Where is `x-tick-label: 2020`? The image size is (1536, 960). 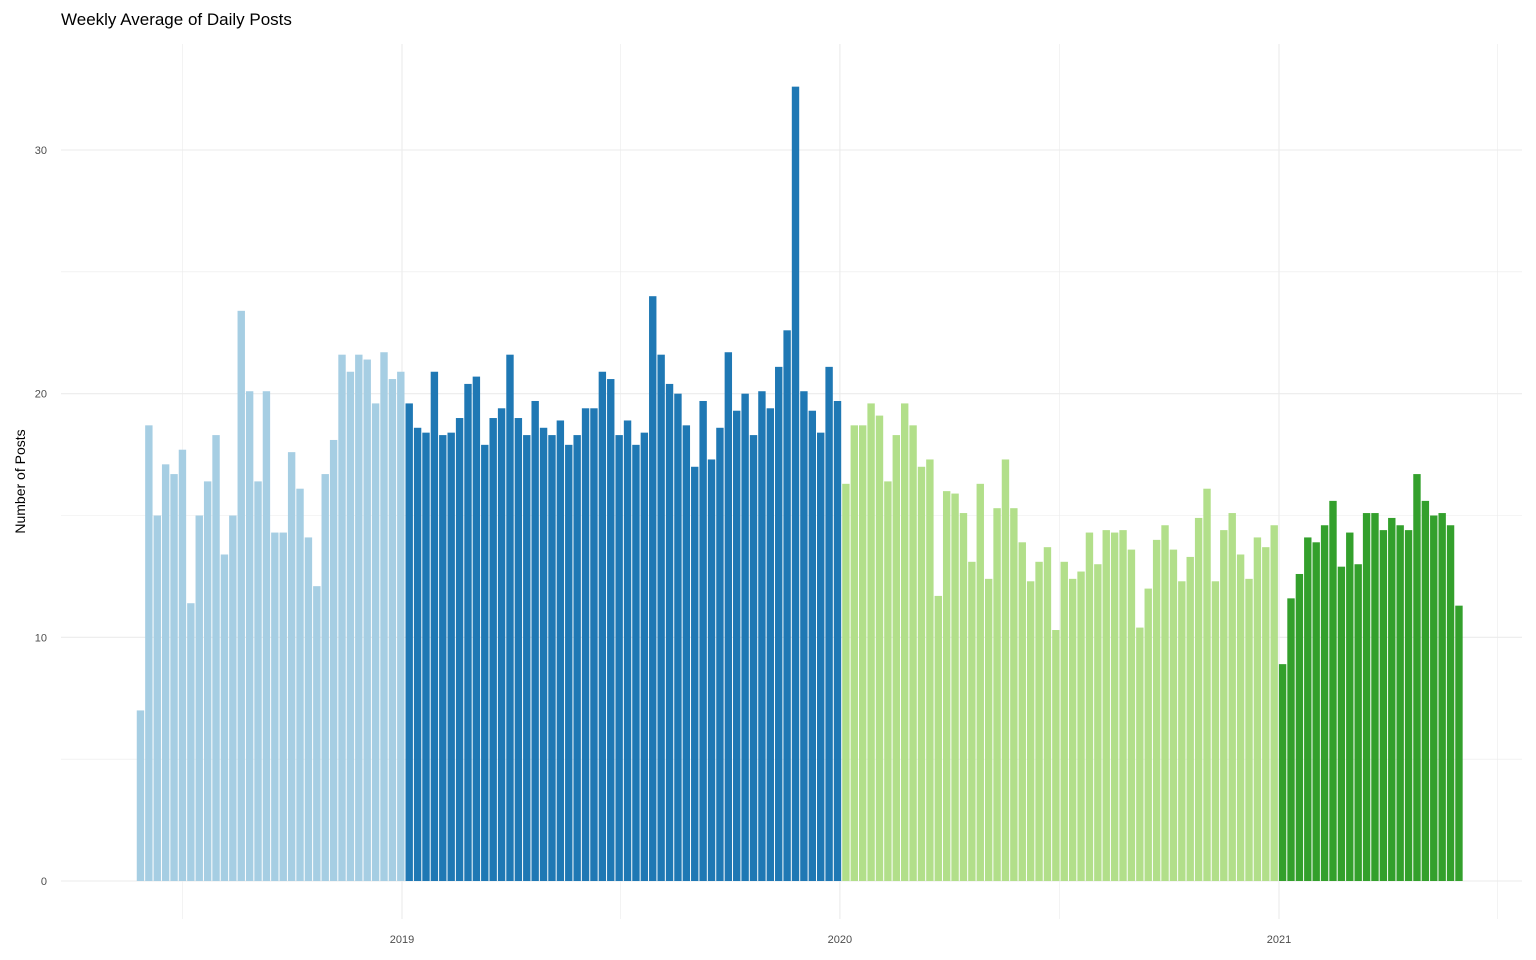 x-tick-label: 2020 is located at coordinates (840, 940).